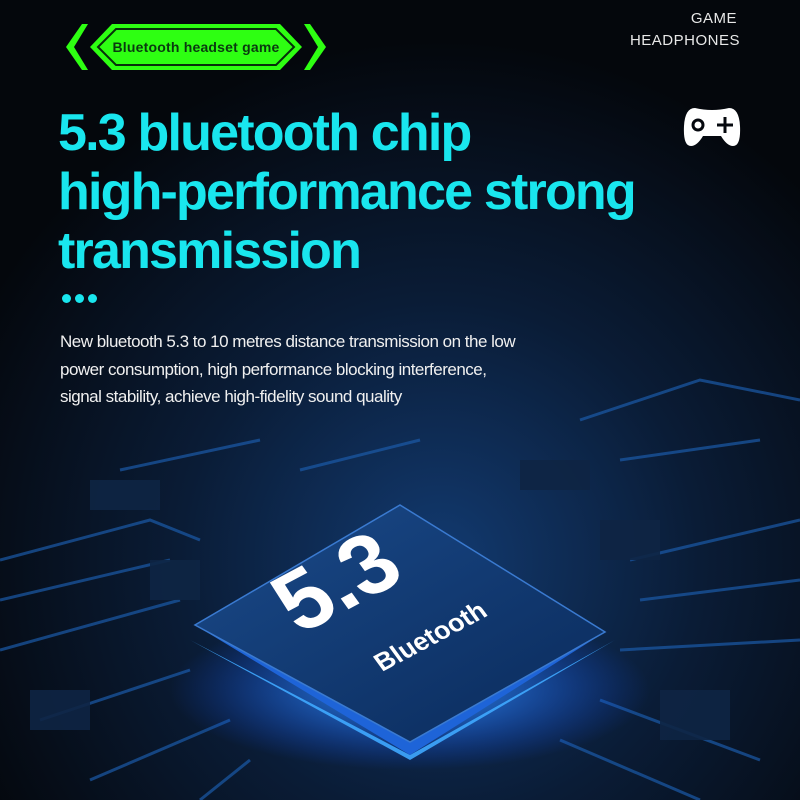 The image size is (800, 800). I want to click on ellipsis-dots, so click(81, 299).